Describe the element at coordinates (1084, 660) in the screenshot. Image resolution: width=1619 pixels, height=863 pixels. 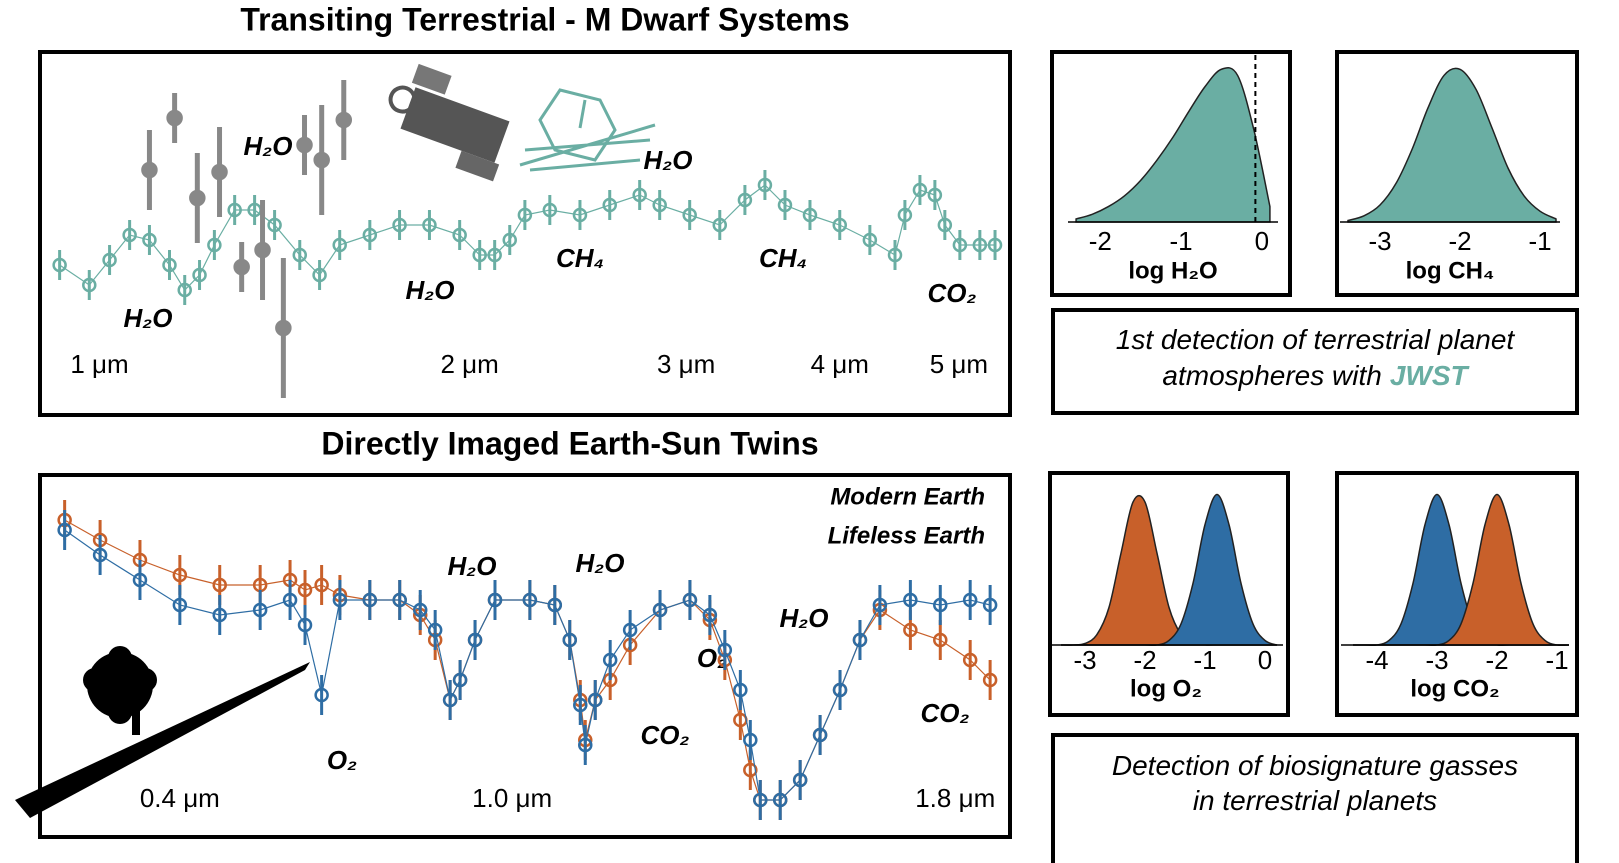
I see `x-tick-label: -3` at that location.